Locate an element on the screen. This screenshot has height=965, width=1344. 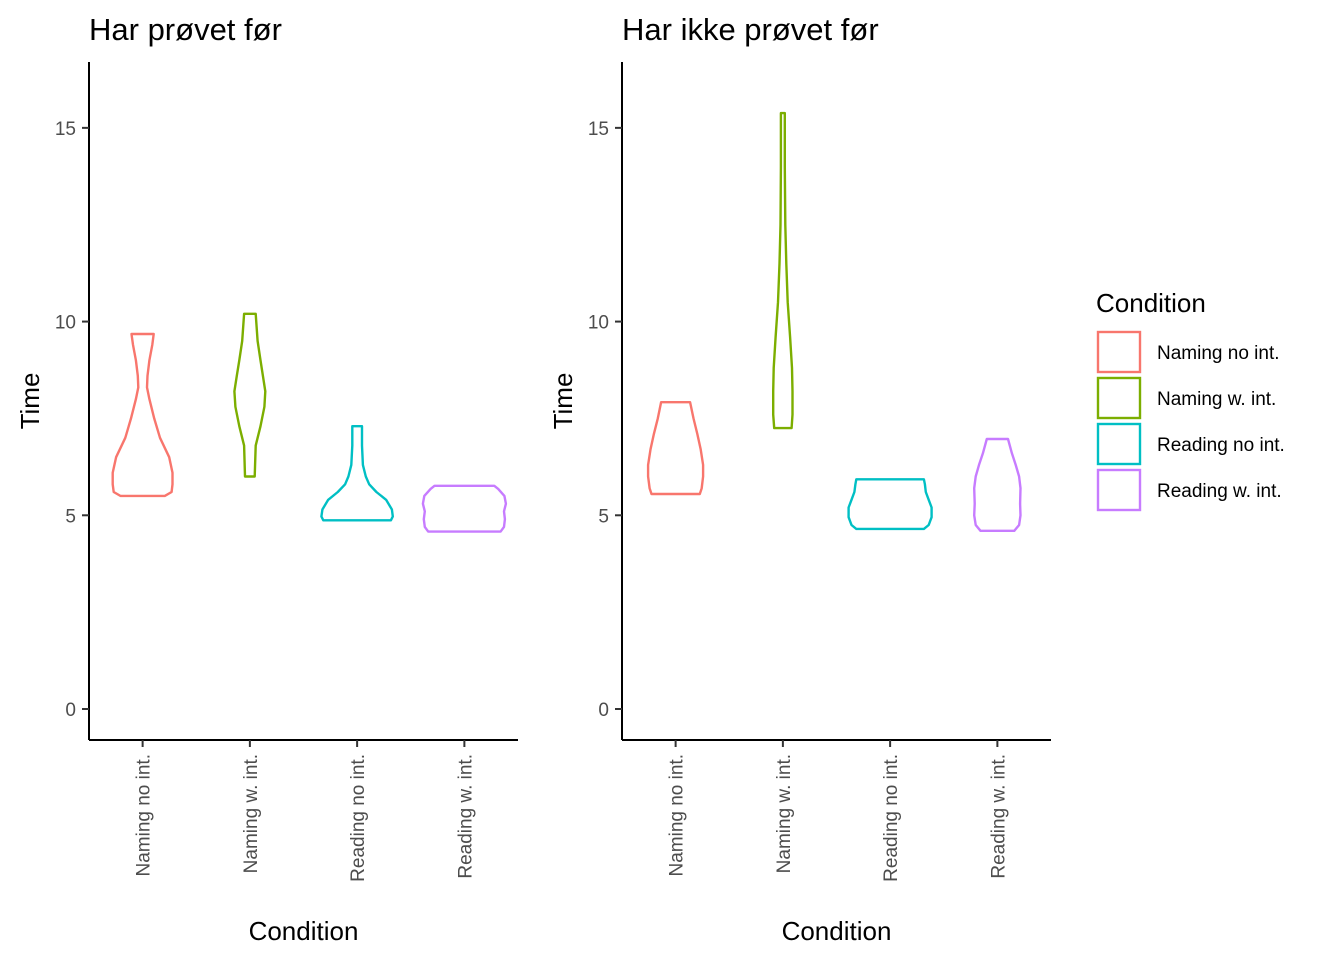
legend-title: Condition is located at coordinates (1151, 303).